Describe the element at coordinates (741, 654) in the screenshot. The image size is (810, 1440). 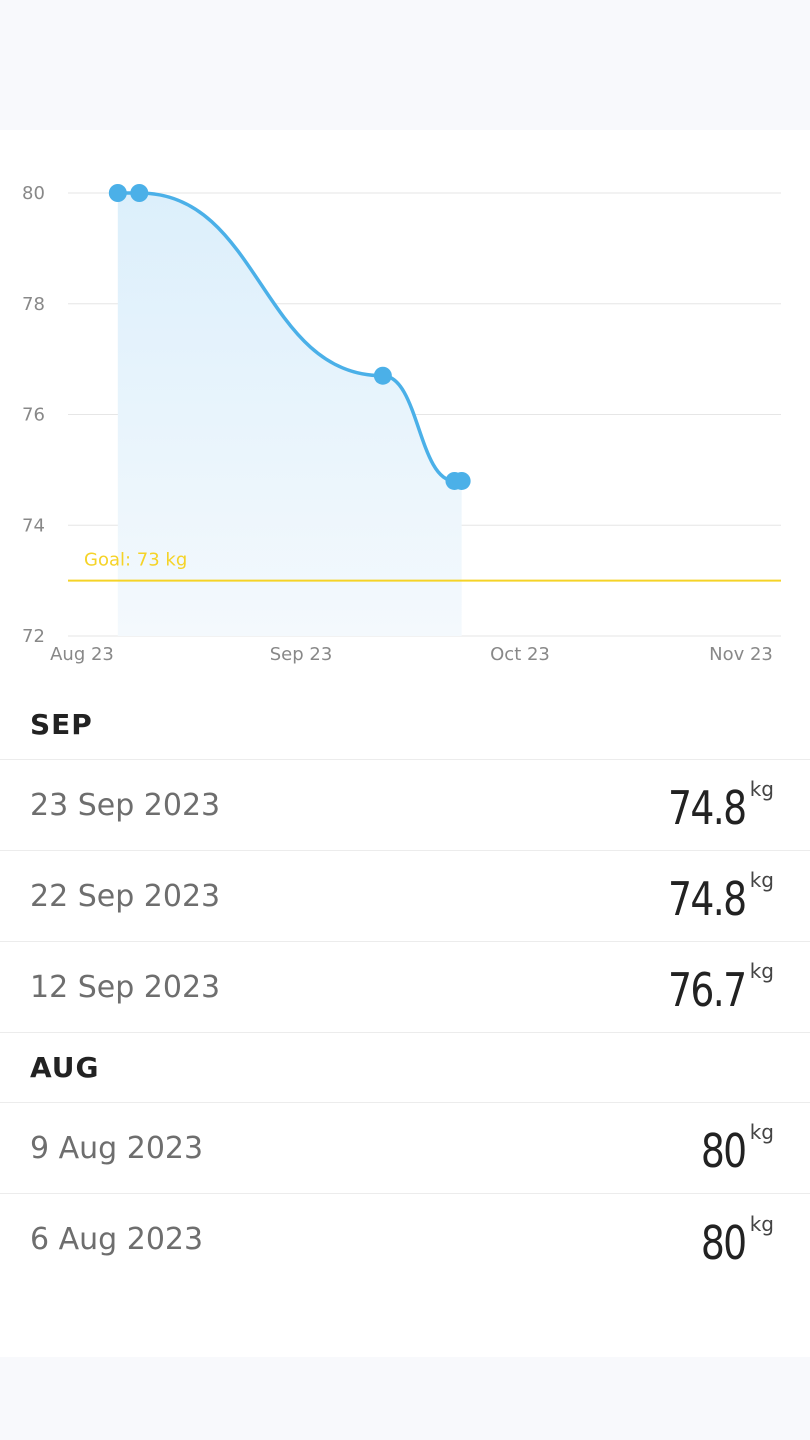
I see `x-tick-label: Nov 23` at that location.